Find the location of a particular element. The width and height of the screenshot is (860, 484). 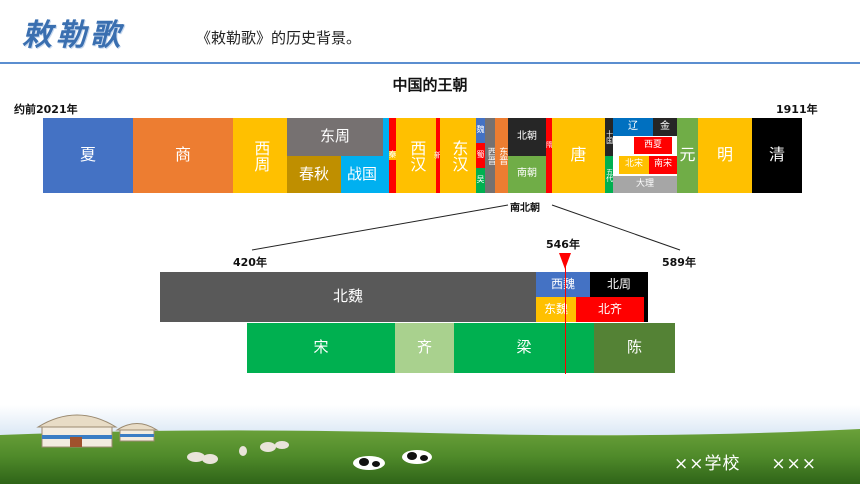

period-beiwei: 北魏 is located at coordinates (348, 297).